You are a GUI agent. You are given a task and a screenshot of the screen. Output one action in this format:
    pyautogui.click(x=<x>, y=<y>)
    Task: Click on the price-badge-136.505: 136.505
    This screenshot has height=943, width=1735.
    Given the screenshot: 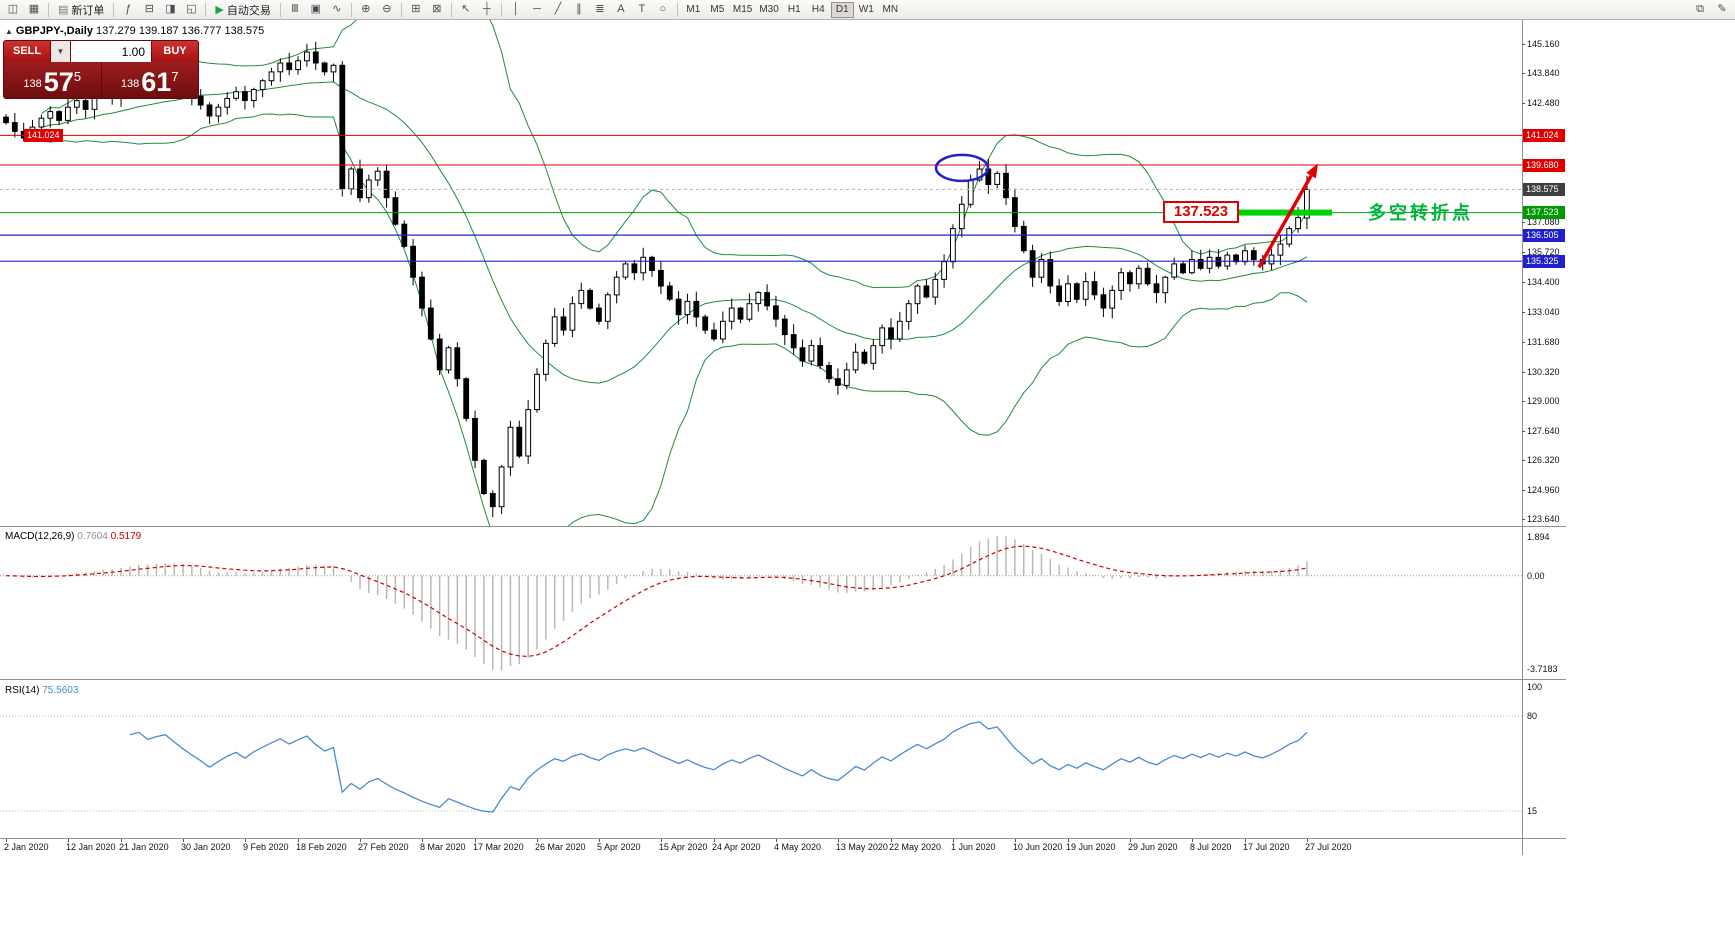 What is the action you would take?
    pyautogui.click(x=1544, y=235)
    